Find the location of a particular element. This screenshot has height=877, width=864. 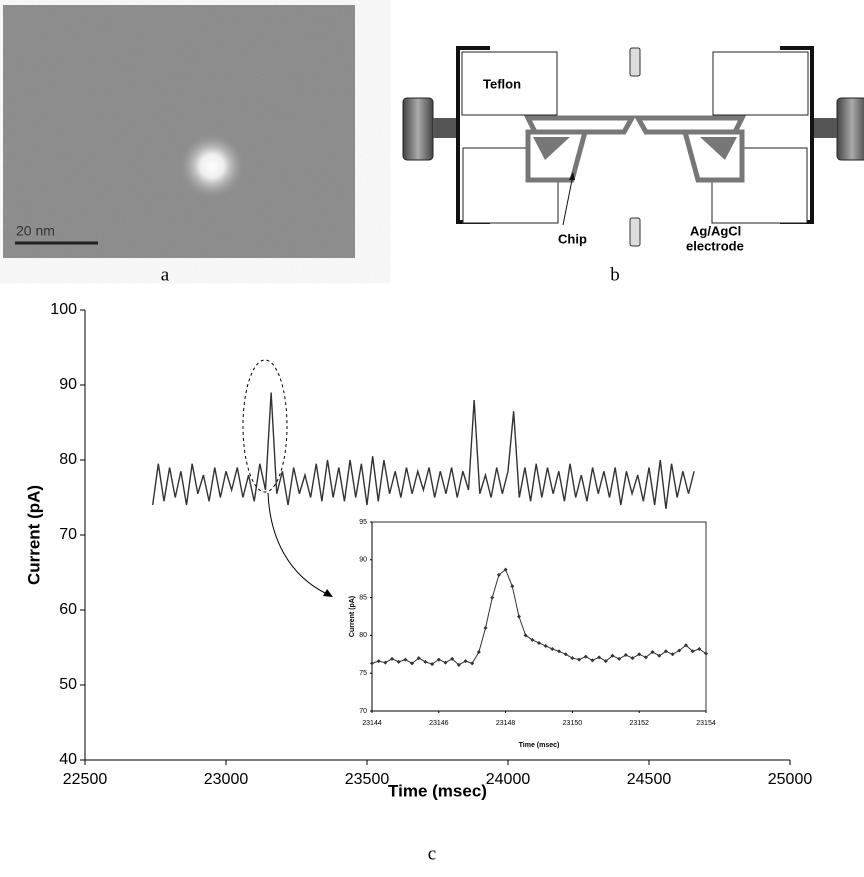

panel-label: a is located at coordinates (165, 274).